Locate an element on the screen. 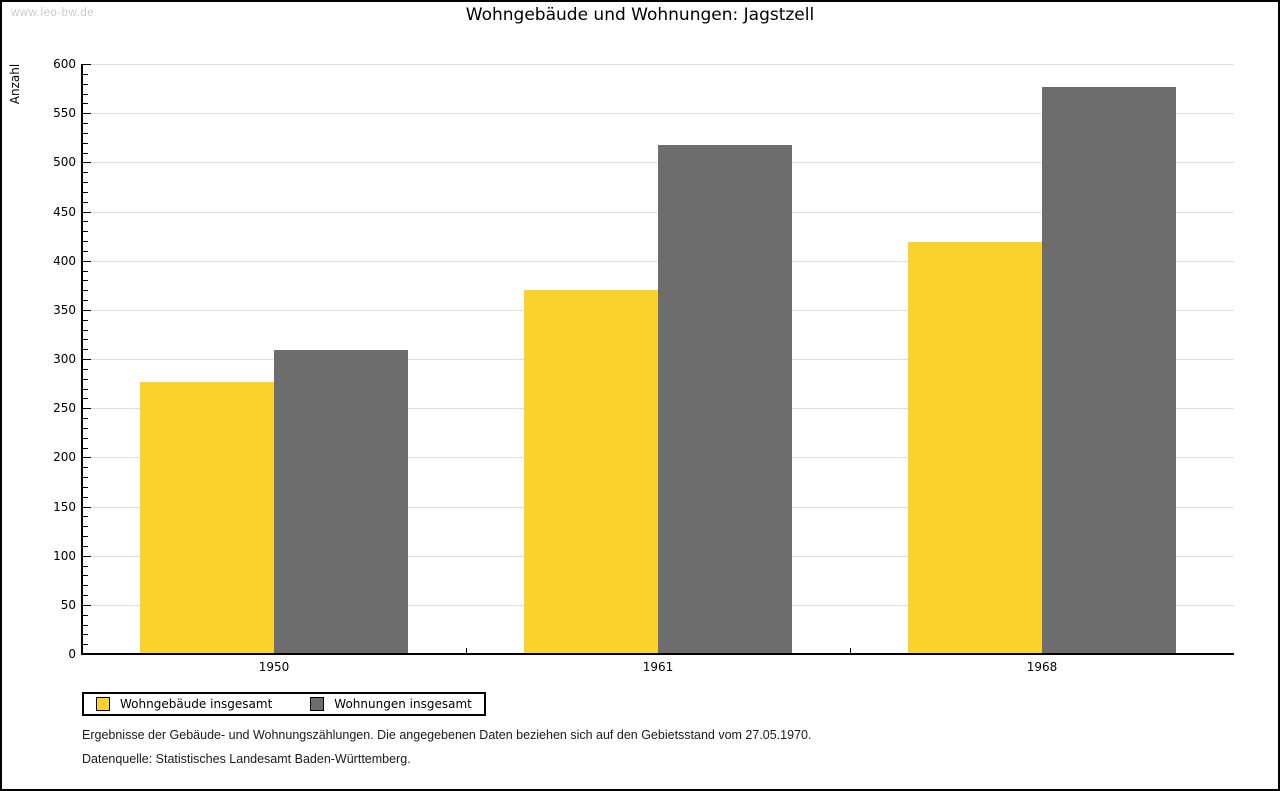 The width and height of the screenshot is (1280, 791). chart-title: Wohngebäude und Wohnungen: Jagstzell is located at coordinates (640, 15).